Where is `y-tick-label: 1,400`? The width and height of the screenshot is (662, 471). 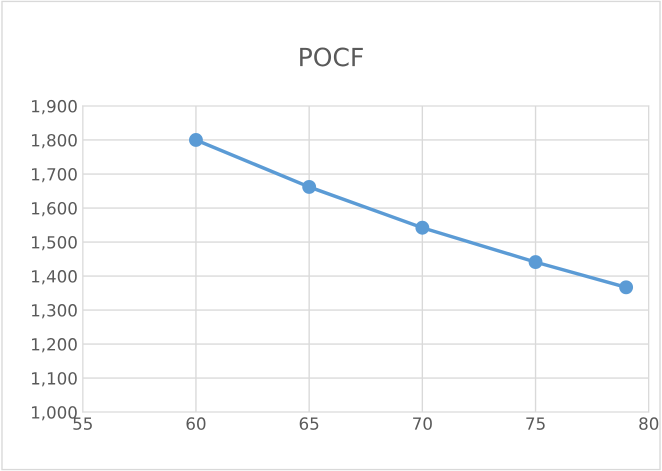 y-tick-label: 1,400 is located at coordinates (54, 277).